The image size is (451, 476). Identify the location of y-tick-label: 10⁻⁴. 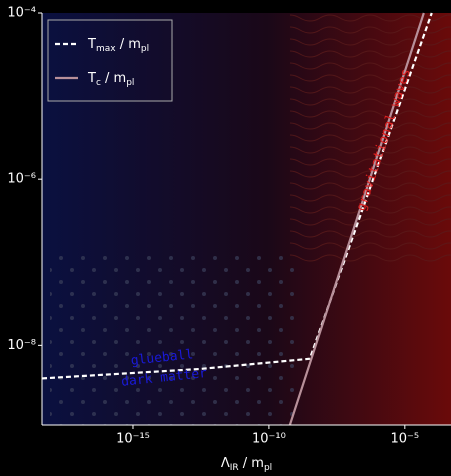
(21, 13).